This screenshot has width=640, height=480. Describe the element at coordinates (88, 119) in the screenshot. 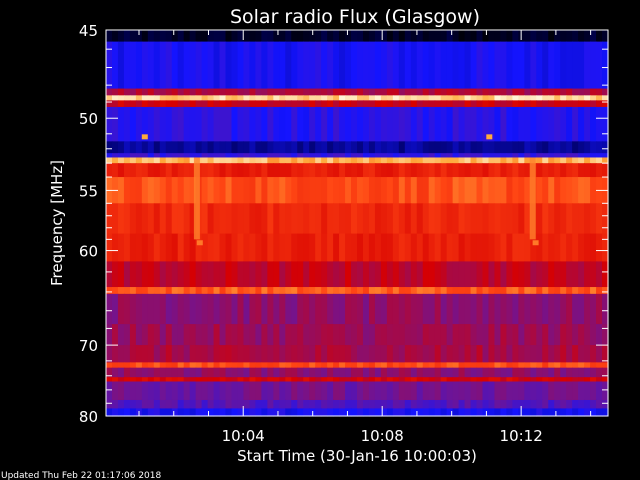

I see `y-tick-label-50: 50` at that location.